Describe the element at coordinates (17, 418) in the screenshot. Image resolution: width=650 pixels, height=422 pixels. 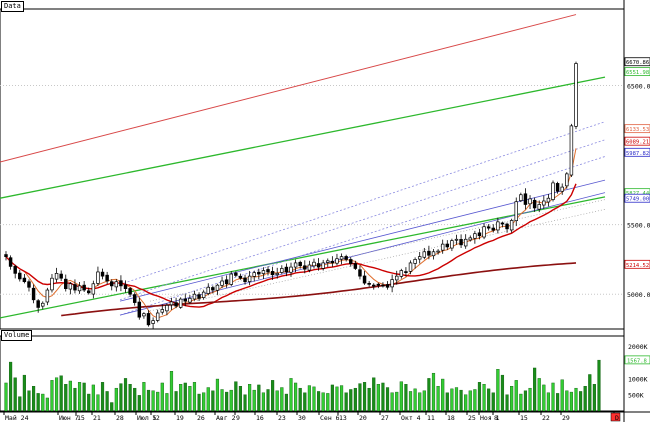
I see `time-tick-label: Май 24` at that location.